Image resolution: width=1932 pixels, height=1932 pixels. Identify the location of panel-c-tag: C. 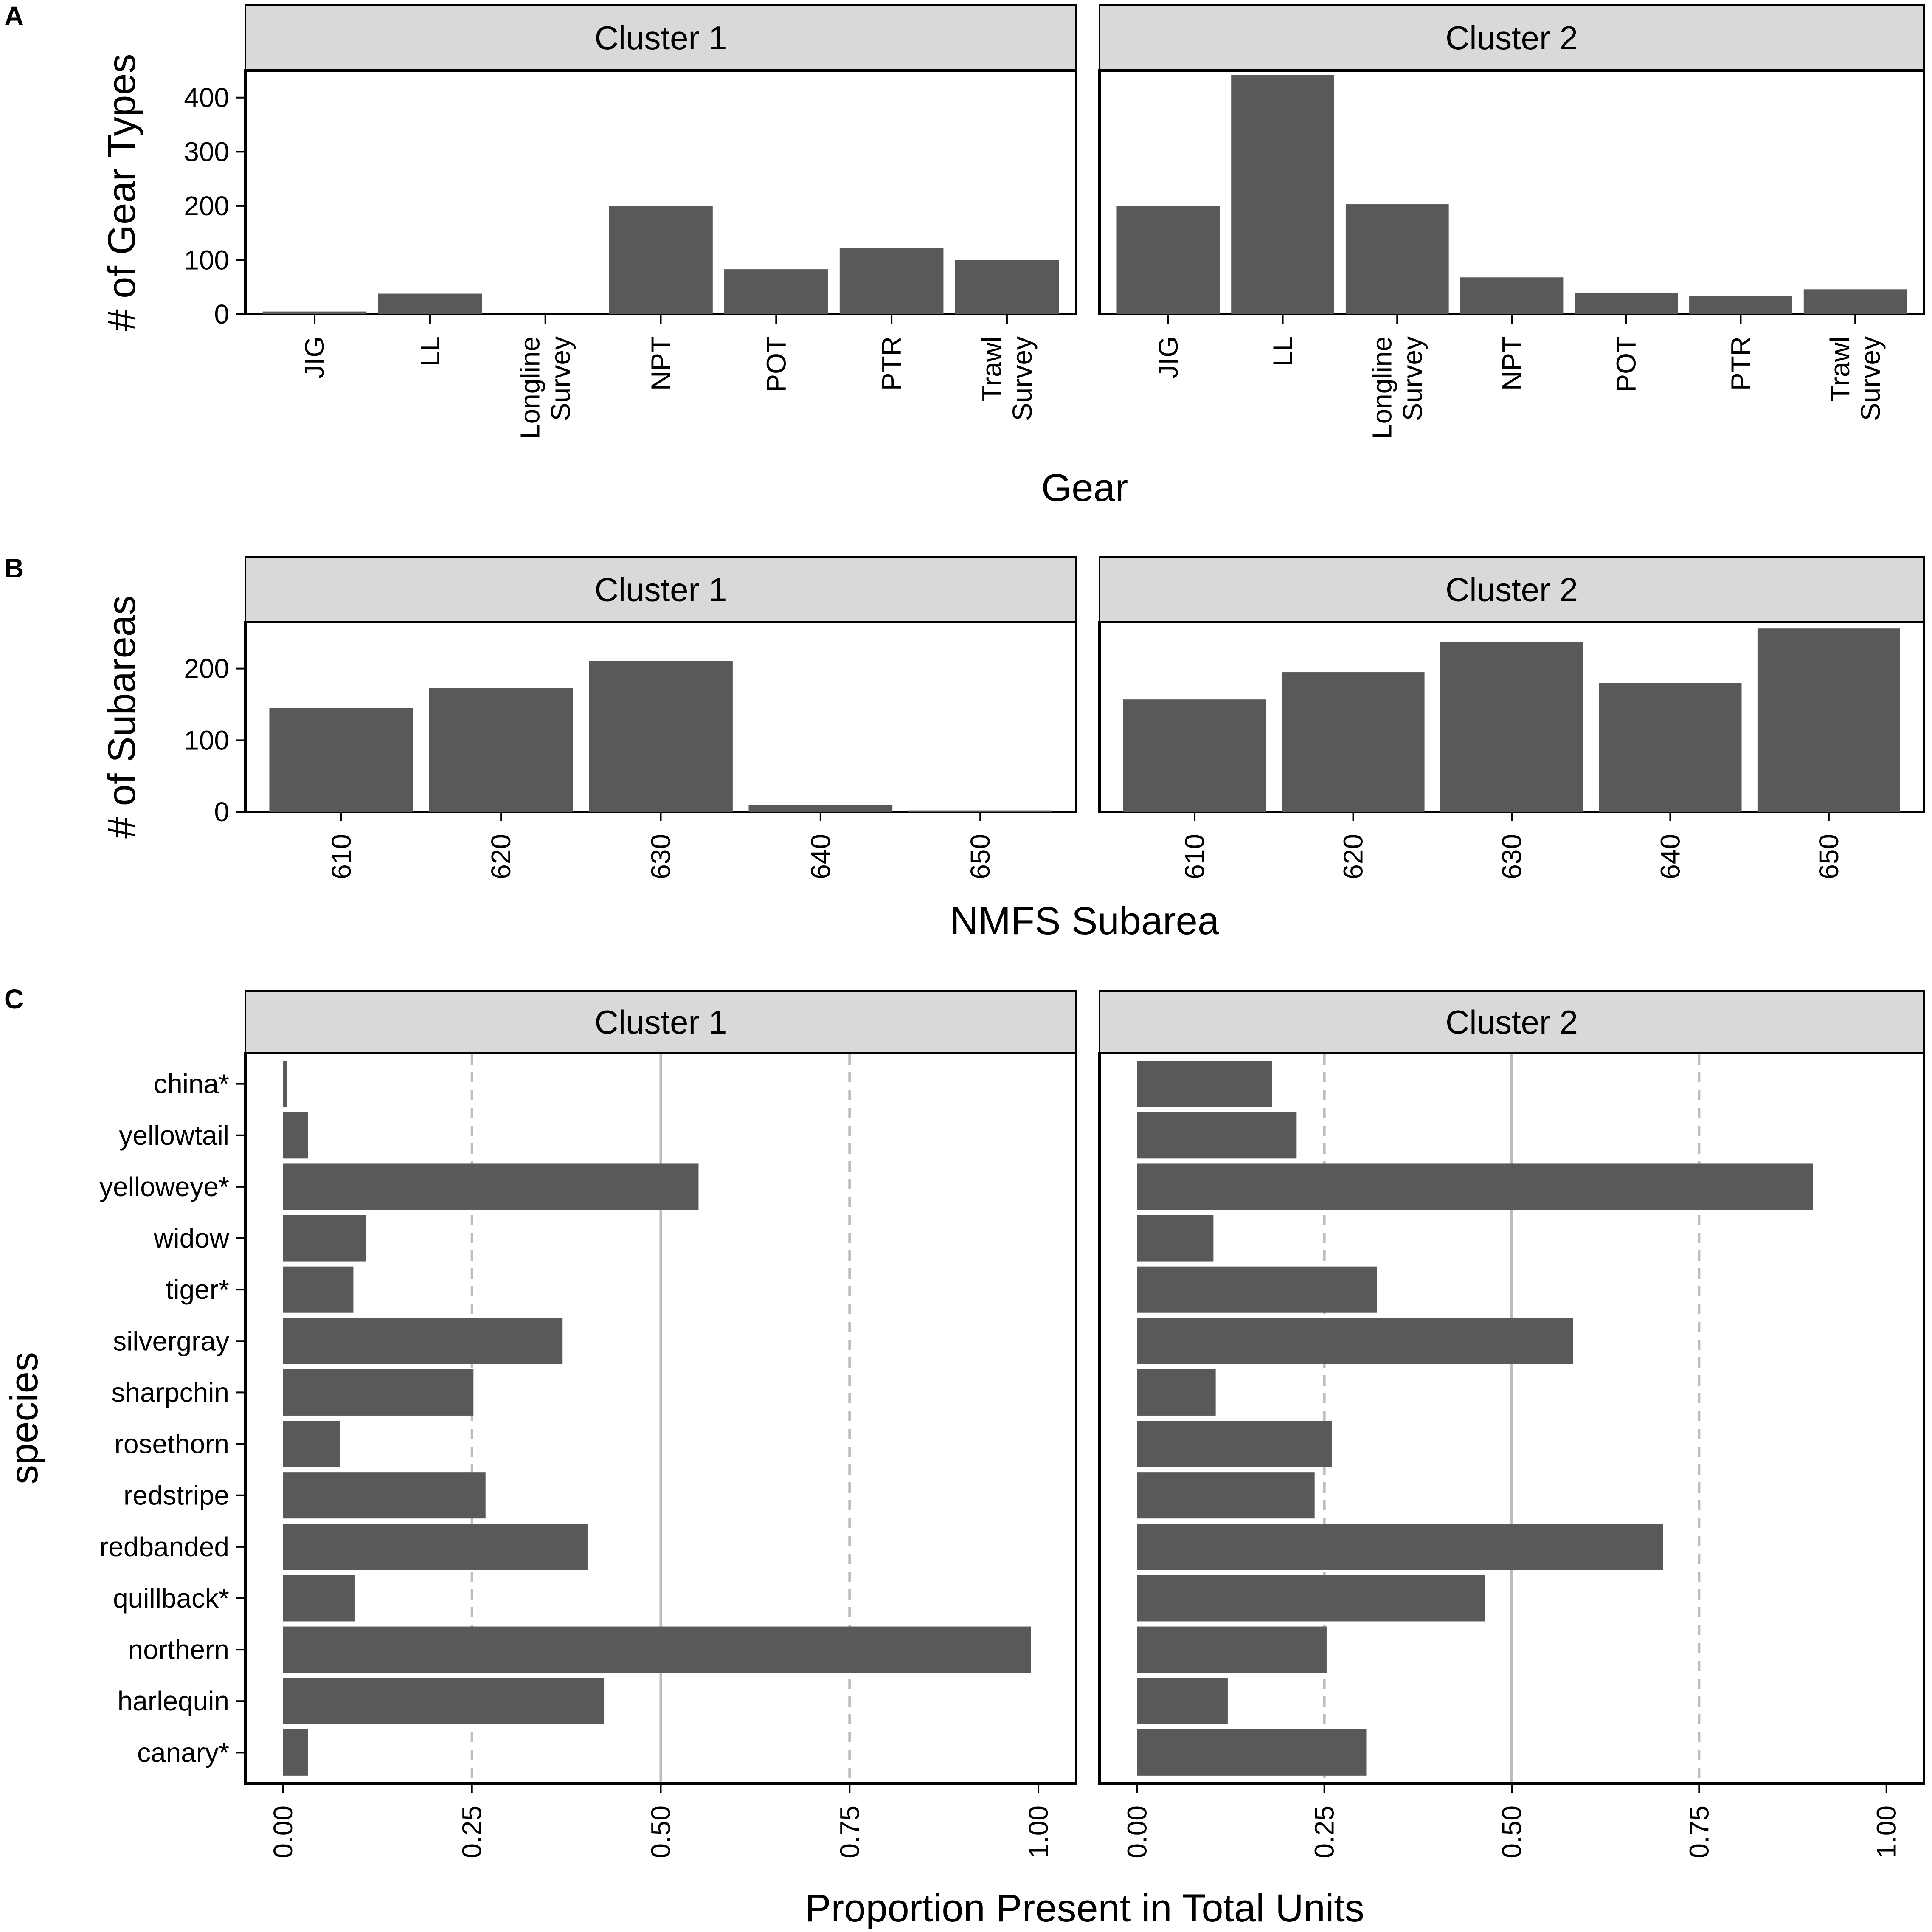
(14, 999).